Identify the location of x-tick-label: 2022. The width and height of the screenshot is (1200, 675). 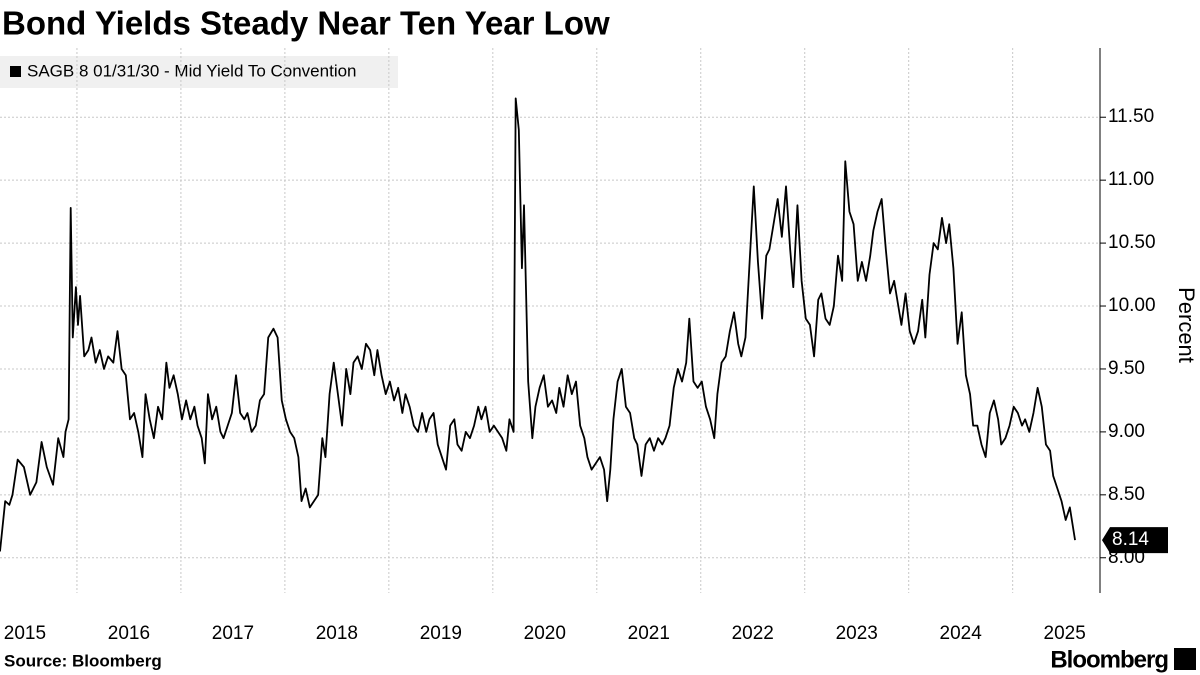
(753, 633).